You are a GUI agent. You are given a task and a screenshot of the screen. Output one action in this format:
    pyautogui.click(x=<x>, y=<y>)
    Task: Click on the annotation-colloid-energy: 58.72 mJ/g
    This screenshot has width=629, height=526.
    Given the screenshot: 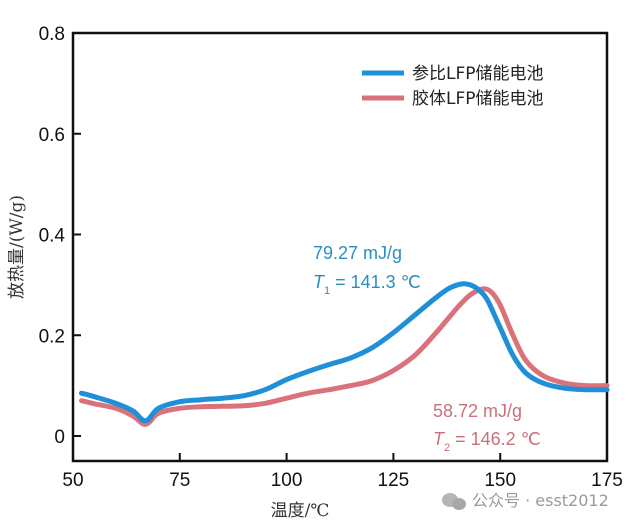 What is the action you would take?
    pyautogui.click(x=477, y=411)
    